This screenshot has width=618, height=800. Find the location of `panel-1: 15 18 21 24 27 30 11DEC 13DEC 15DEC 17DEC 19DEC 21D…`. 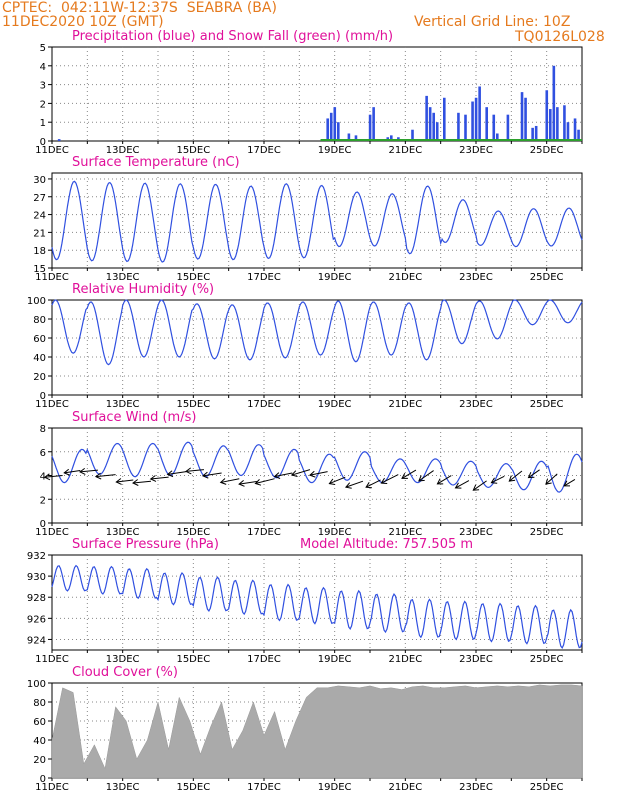

panel-1: 15 18 21 24 27 30 11DEC 13DEC 15DEC 17DEC 19DEC 21D… is located at coordinates (308, 219).